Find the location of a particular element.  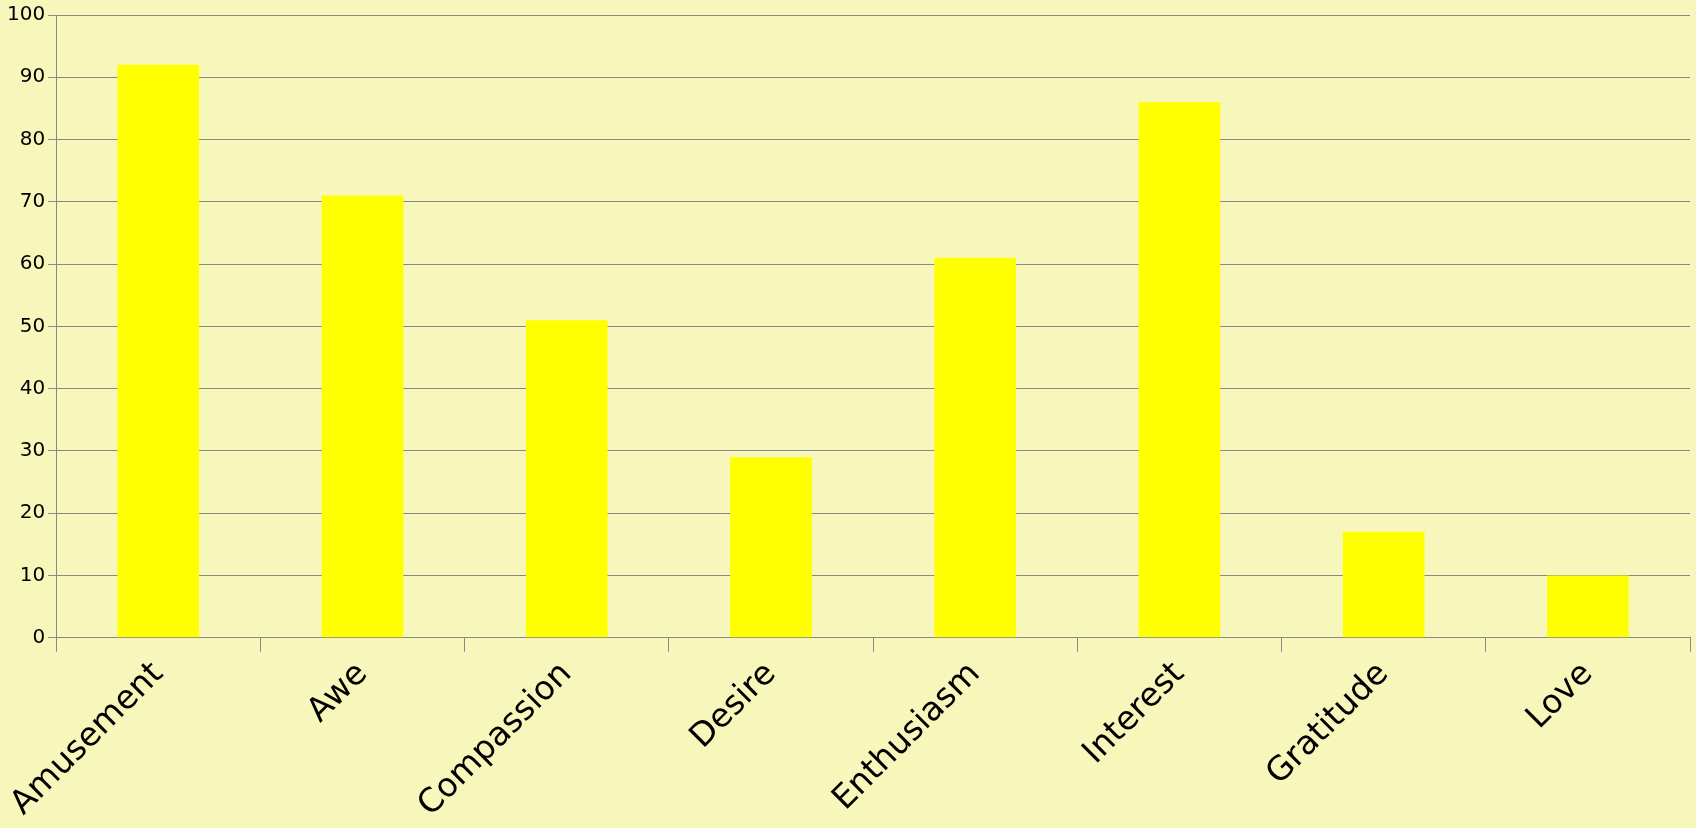

y-tick-label: 50 is located at coordinates (32, 324).